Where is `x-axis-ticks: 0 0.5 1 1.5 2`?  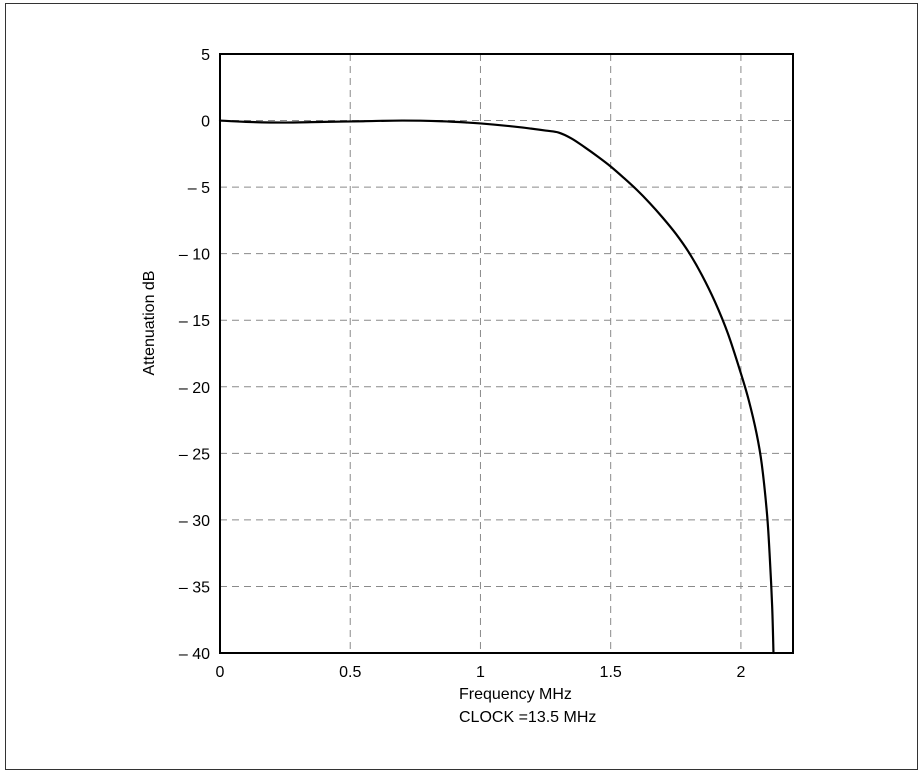 x-axis-ticks: 0 0.5 1 1.5 2 is located at coordinates (481, 672).